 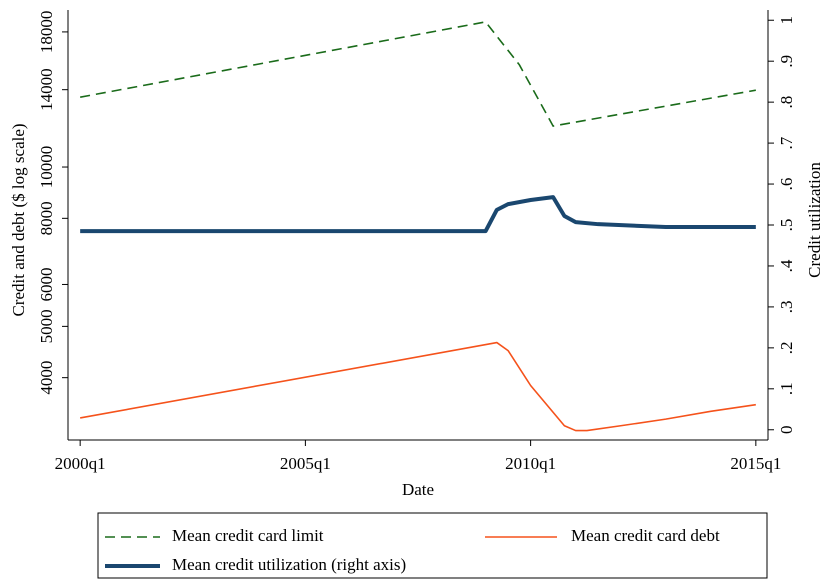 I want to click on x-tick-label: 2005q1, so click(x=305, y=463).